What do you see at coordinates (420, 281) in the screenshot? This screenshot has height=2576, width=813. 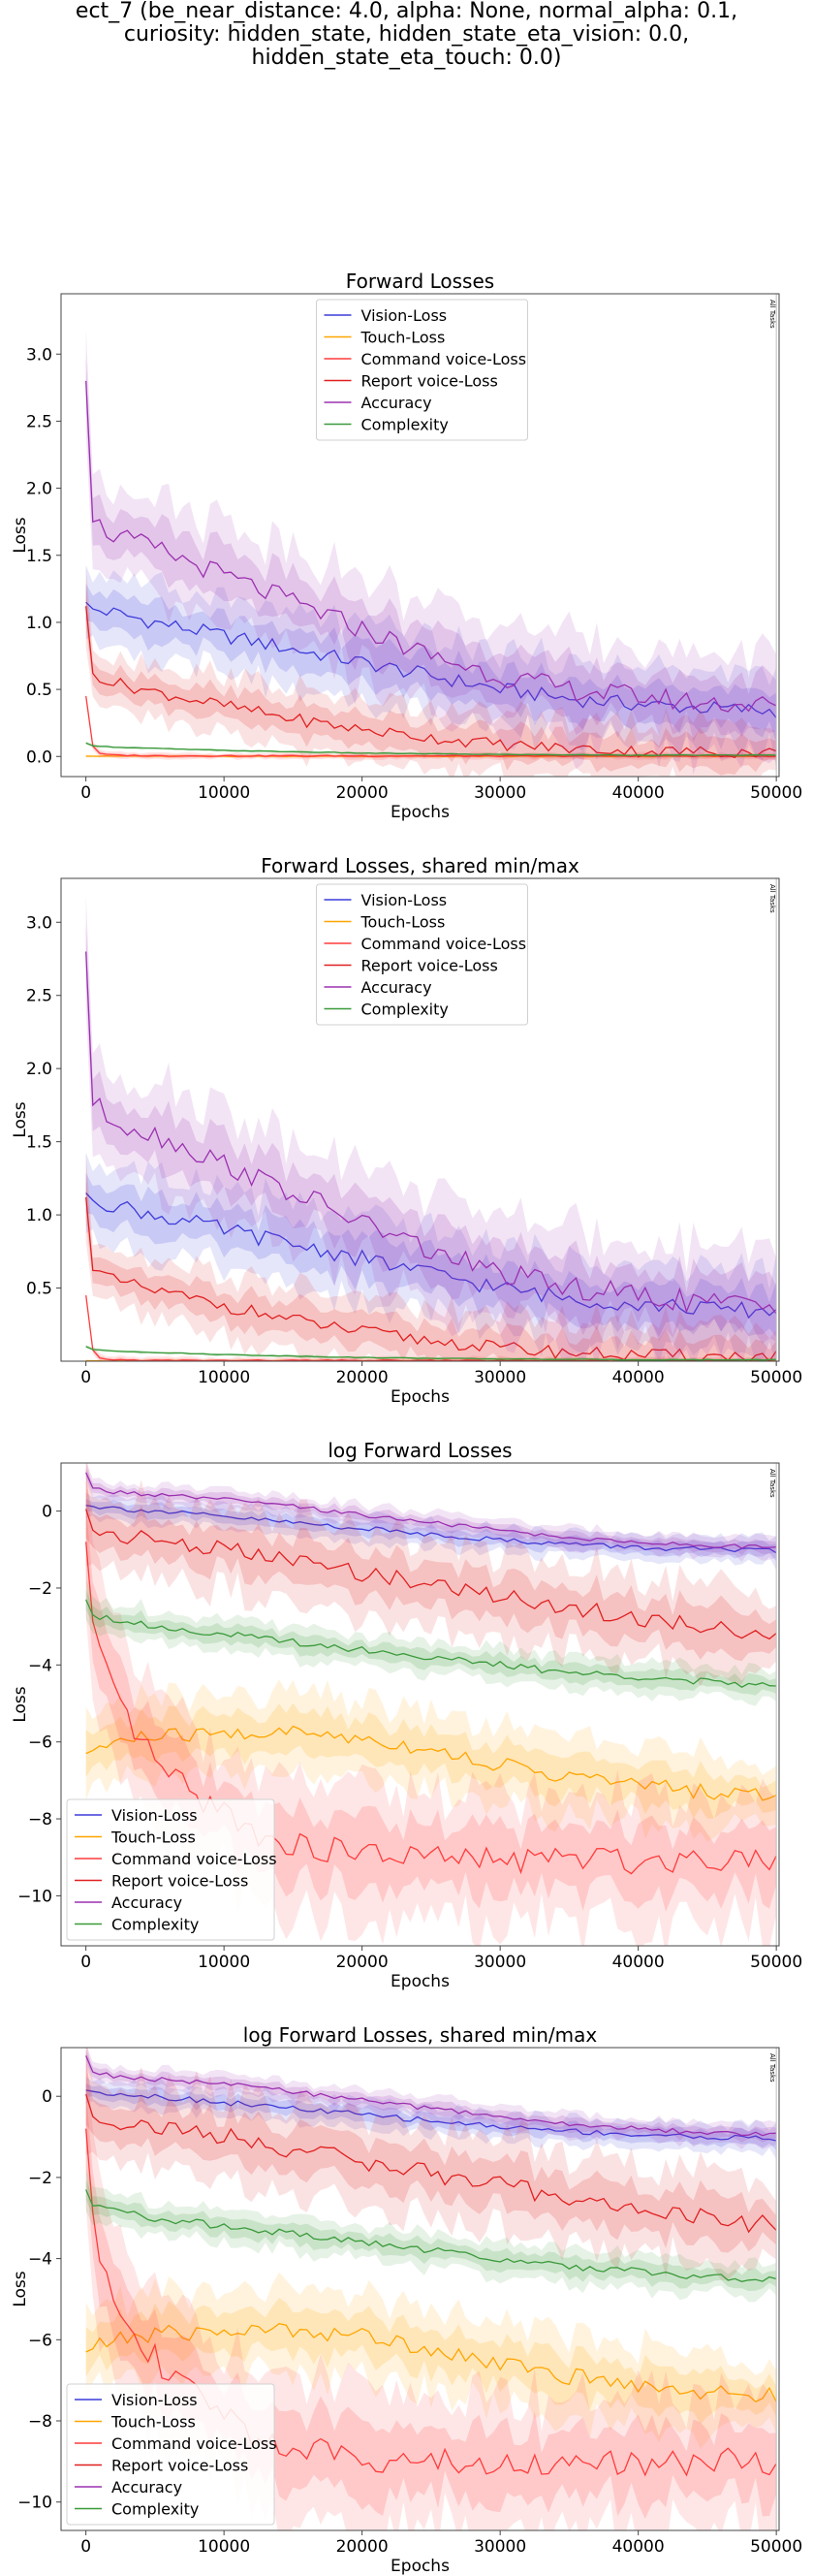 I see `chart-title: Forward Losses` at bounding box center [420, 281].